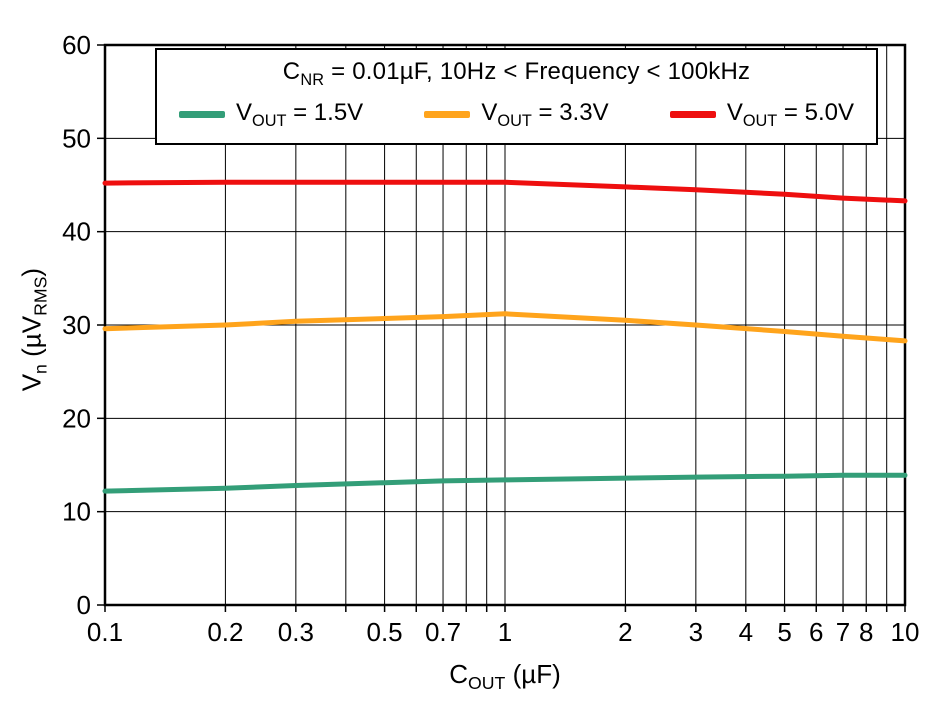  Describe the element at coordinates (385, 632) in the screenshot. I see `x-tick-label: 0.5` at that location.